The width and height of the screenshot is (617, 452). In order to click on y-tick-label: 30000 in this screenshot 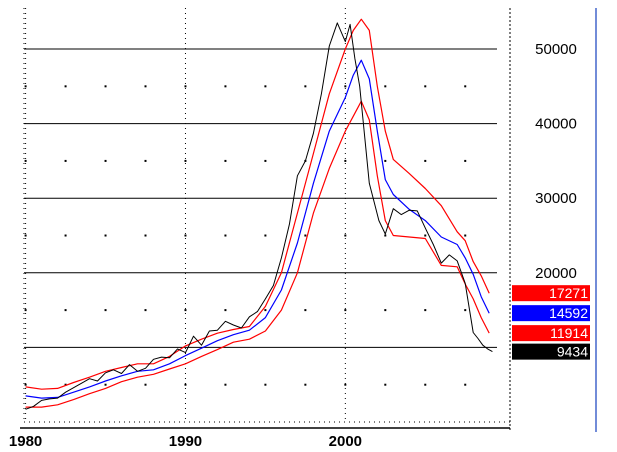, I will do `click(556, 198)`.